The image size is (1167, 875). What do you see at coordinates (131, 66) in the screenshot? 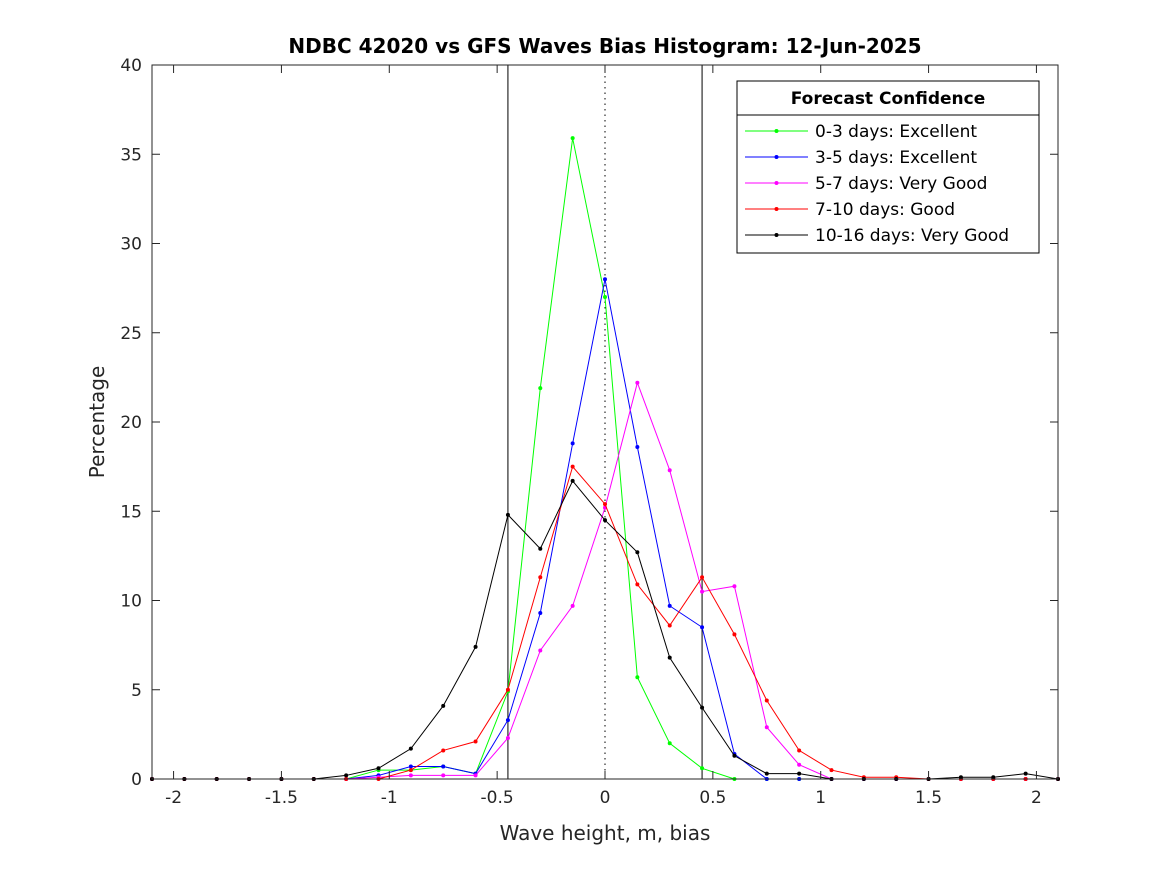
I see `y-tick-label: 40` at bounding box center [131, 66].